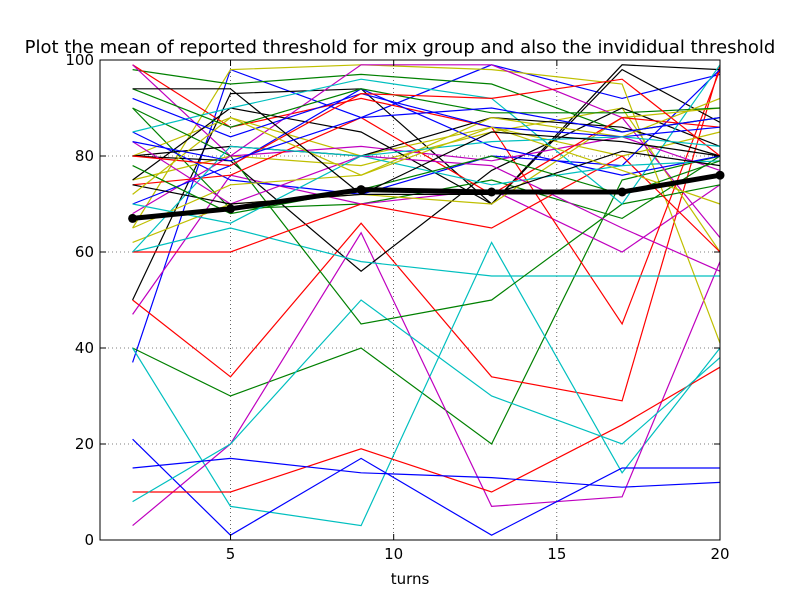 This screenshot has height=604, width=800. I want to click on y-tick-label: 60, so click(84, 252).